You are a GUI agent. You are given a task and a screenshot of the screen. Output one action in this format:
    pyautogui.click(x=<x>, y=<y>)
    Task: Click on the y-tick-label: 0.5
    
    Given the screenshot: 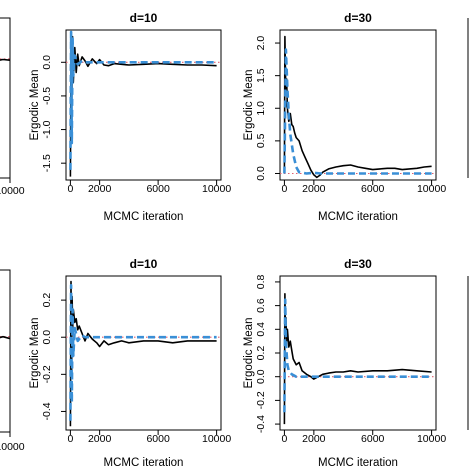 What is the action you would take?
    pyautogui.click(x=261, y=140)
    